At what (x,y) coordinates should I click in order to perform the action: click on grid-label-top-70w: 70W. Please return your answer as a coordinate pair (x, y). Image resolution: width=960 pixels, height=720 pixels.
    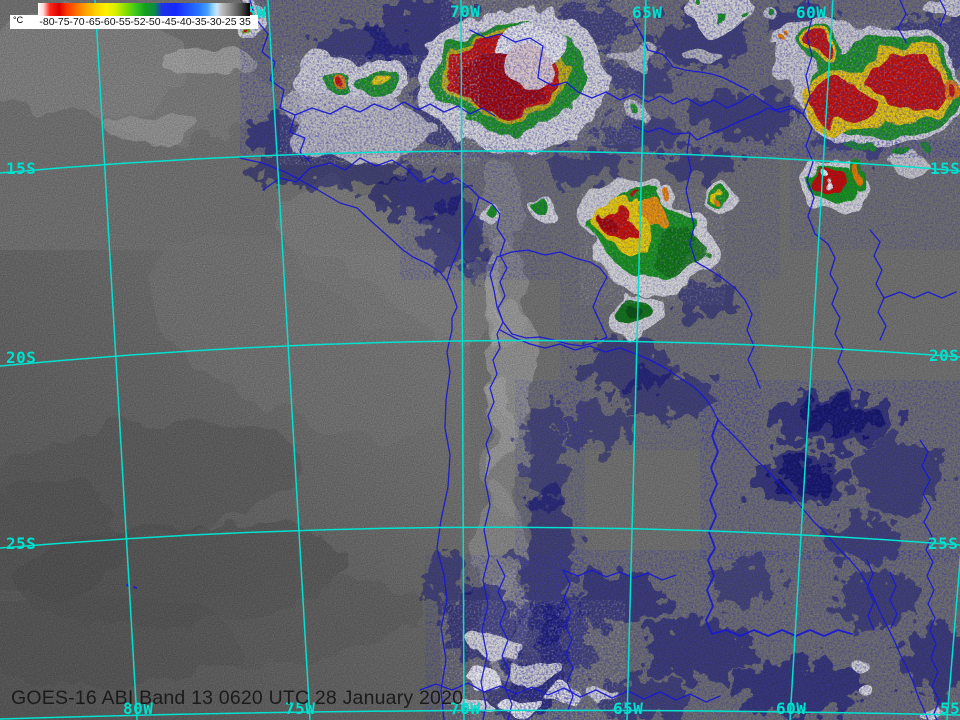
    Looking at the image, I should click on (465, 11).